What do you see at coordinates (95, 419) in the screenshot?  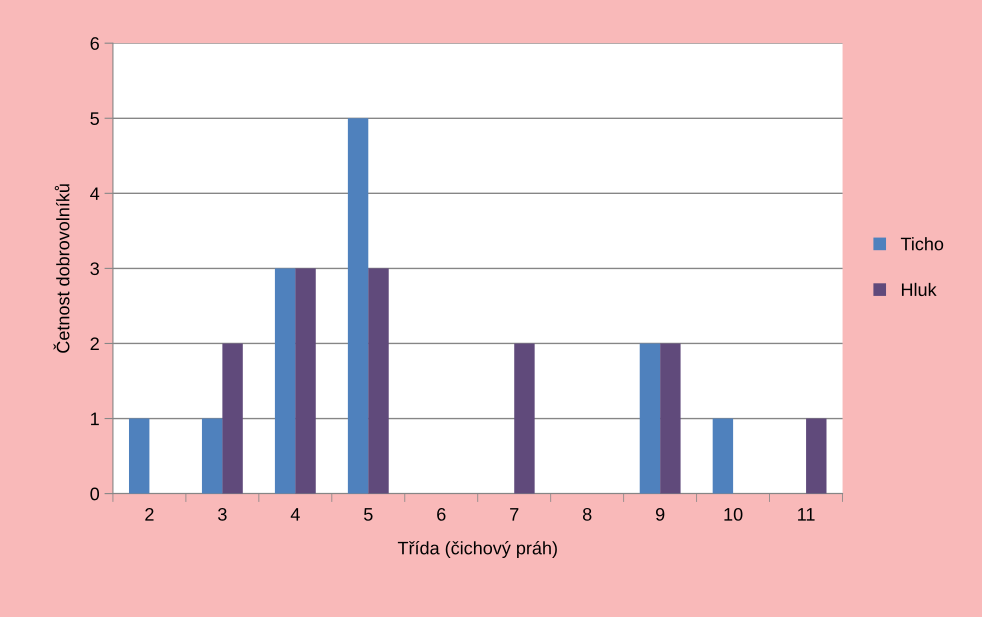 I see `y-tick-label: 1` at bounding box center [95, 419].